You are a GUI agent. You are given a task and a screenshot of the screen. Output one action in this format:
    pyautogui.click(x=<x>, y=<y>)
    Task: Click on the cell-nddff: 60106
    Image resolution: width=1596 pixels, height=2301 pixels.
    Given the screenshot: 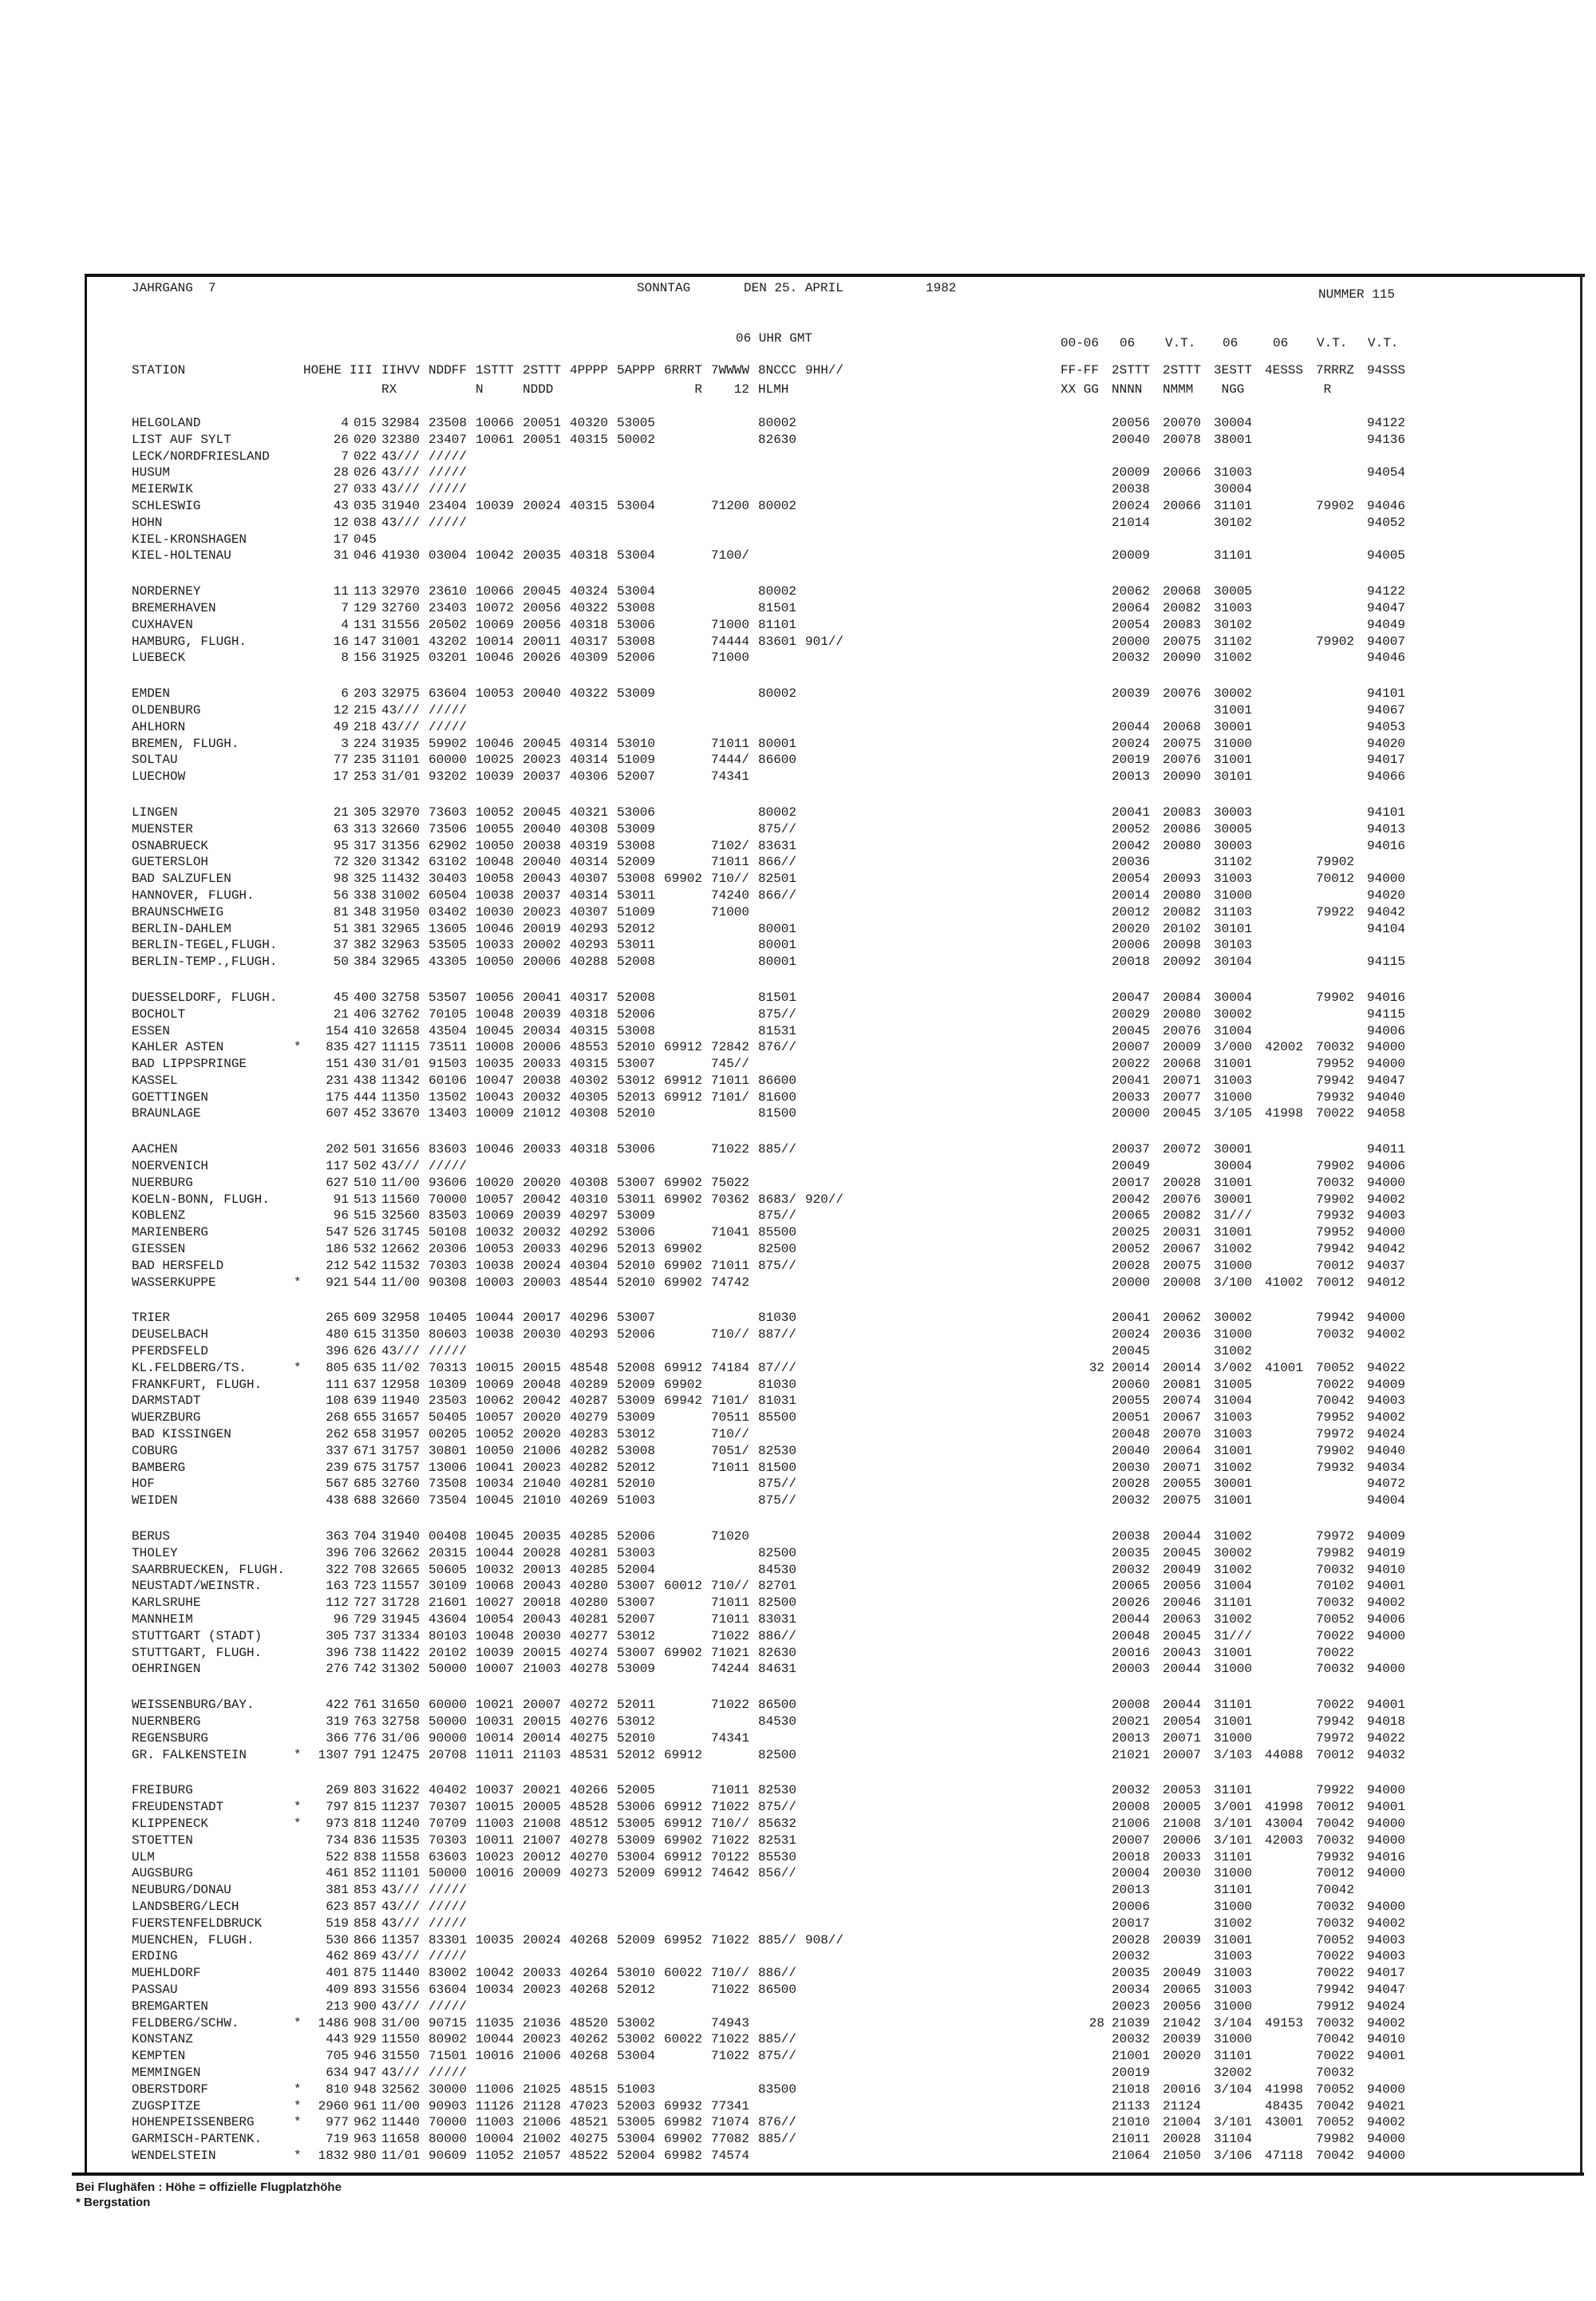 What is the action you would take?
    pyautogui.click(x=449, y=1080)
    